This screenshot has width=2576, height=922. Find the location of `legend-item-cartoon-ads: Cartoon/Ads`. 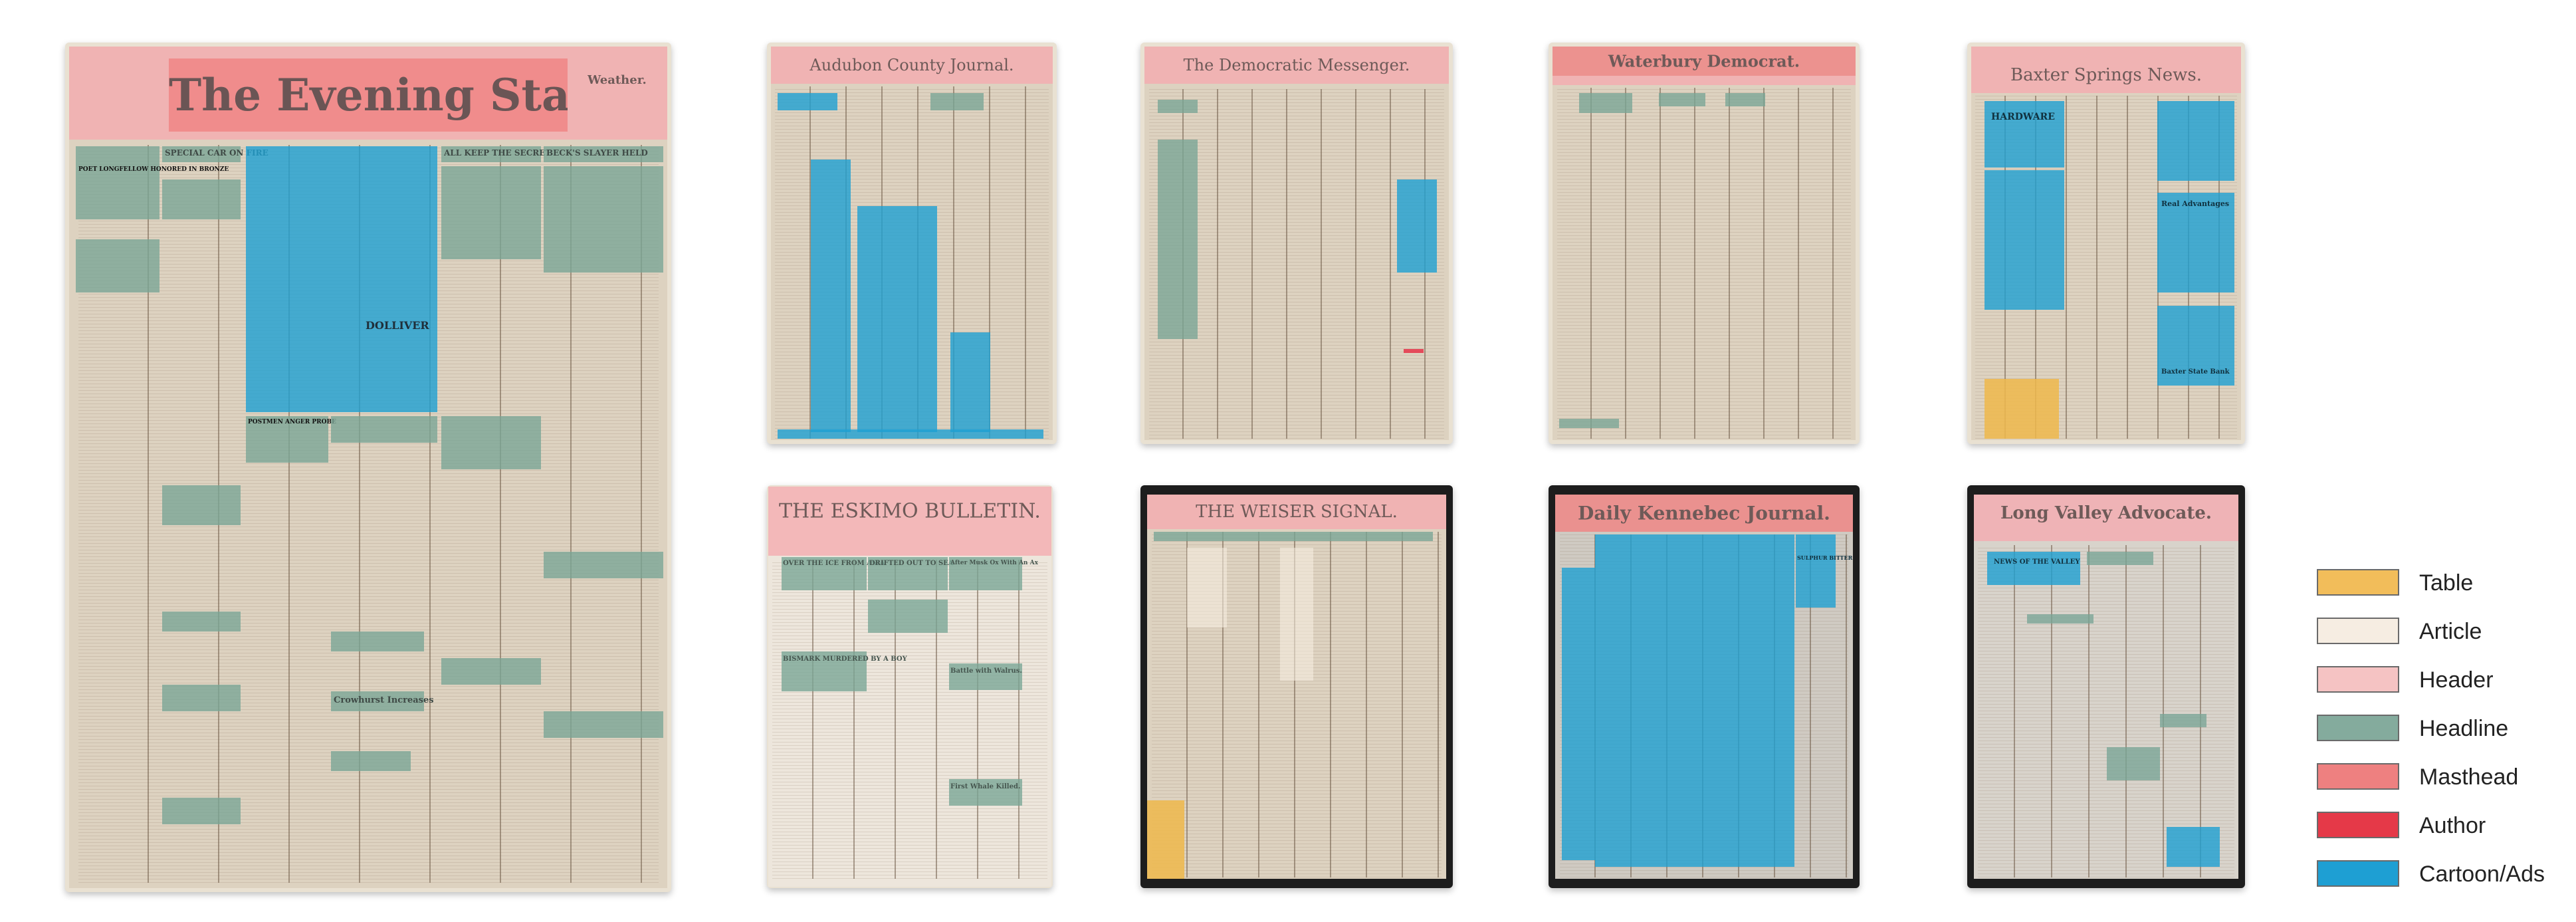

legend-item-cartoon-ads: Cartoon/Ads is located at coordinates (2443, 874).